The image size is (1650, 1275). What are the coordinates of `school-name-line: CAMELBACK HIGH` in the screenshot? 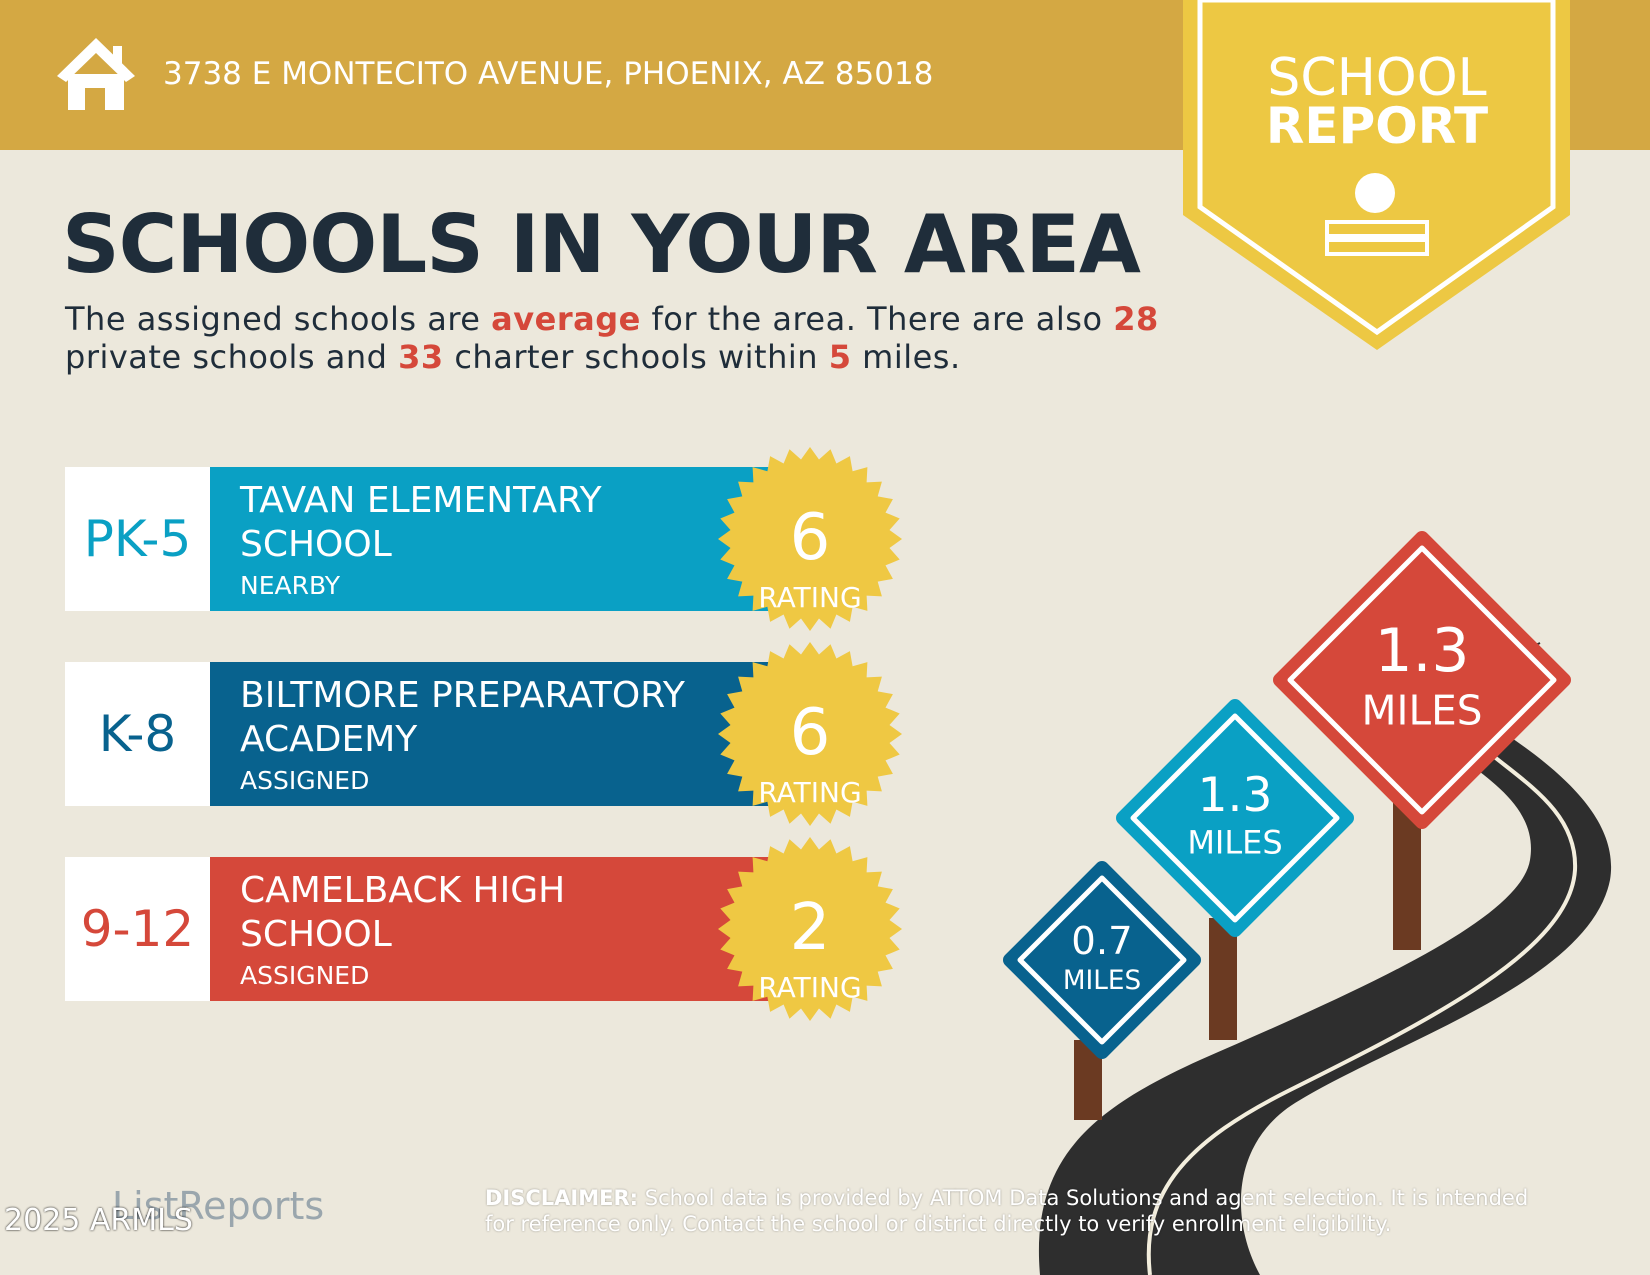 It's located at (403, 890).